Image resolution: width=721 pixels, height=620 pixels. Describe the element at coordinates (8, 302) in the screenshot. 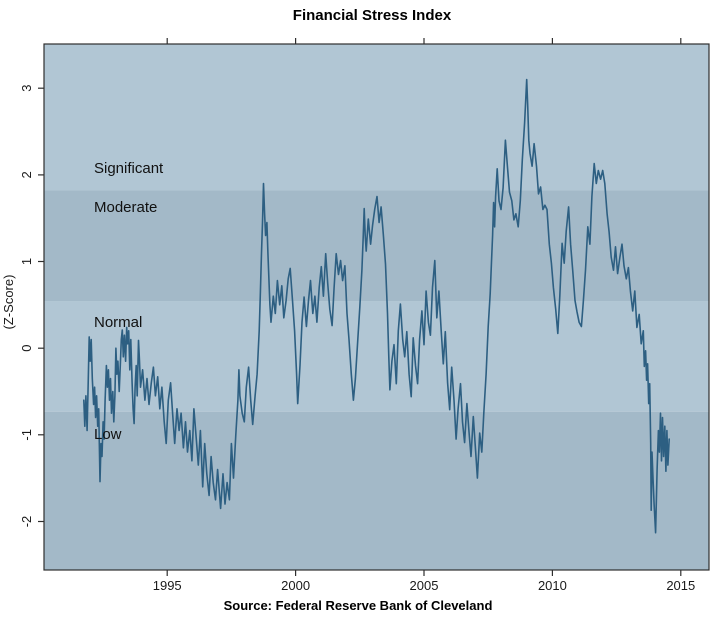

I see `y-axis-title: (Z-Score)` at that location.